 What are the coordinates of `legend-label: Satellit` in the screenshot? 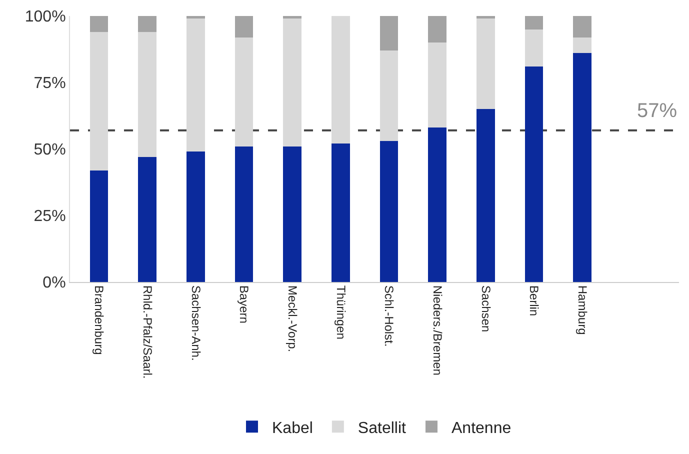 It's located at (382, 428).